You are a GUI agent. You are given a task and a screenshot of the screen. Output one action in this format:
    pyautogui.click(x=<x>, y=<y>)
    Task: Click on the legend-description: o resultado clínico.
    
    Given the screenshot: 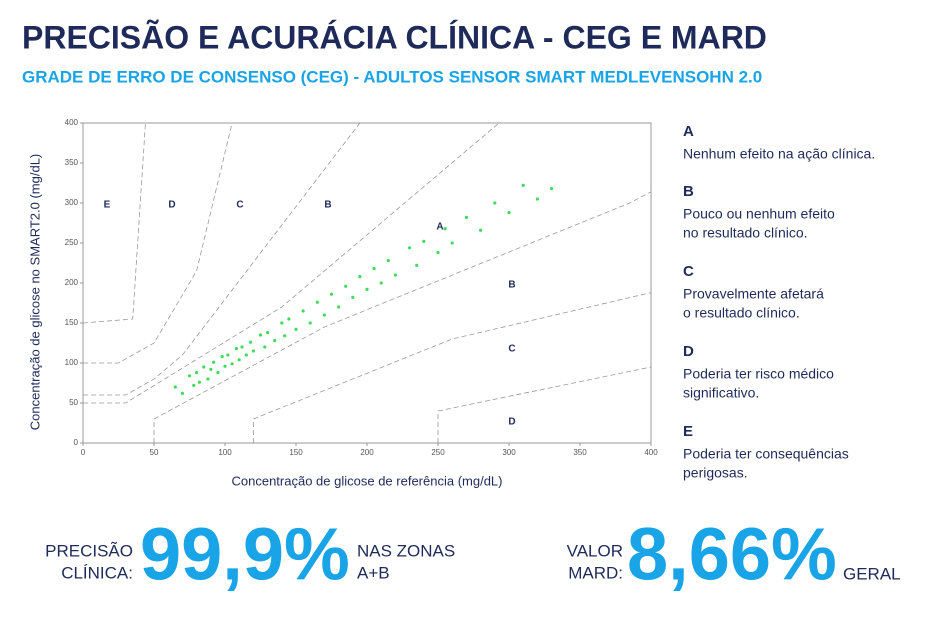 What is the action you would take?
    pyautogui.click(x=741, y=313)
    